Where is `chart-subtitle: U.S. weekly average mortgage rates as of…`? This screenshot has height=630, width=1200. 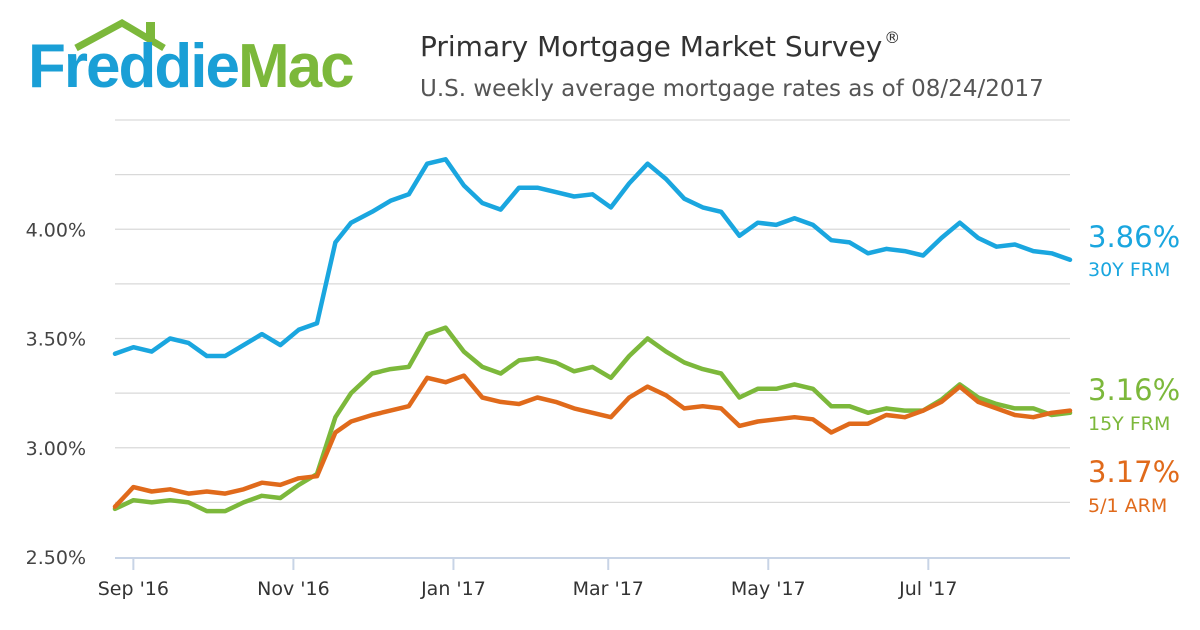 chart-subtitle: U.S. weekly average mortgage rates as of… is located at coordinates (732, 89).